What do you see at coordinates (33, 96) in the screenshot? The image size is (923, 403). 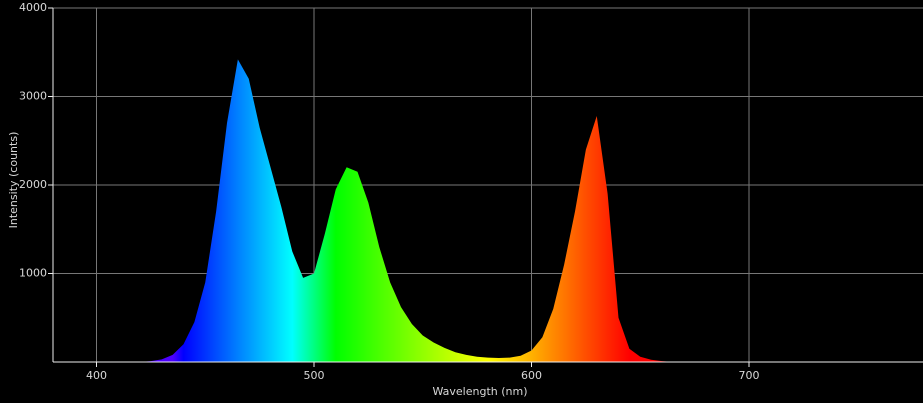 I see `y-tick-label: 3000` at bounding box center [33, 96].